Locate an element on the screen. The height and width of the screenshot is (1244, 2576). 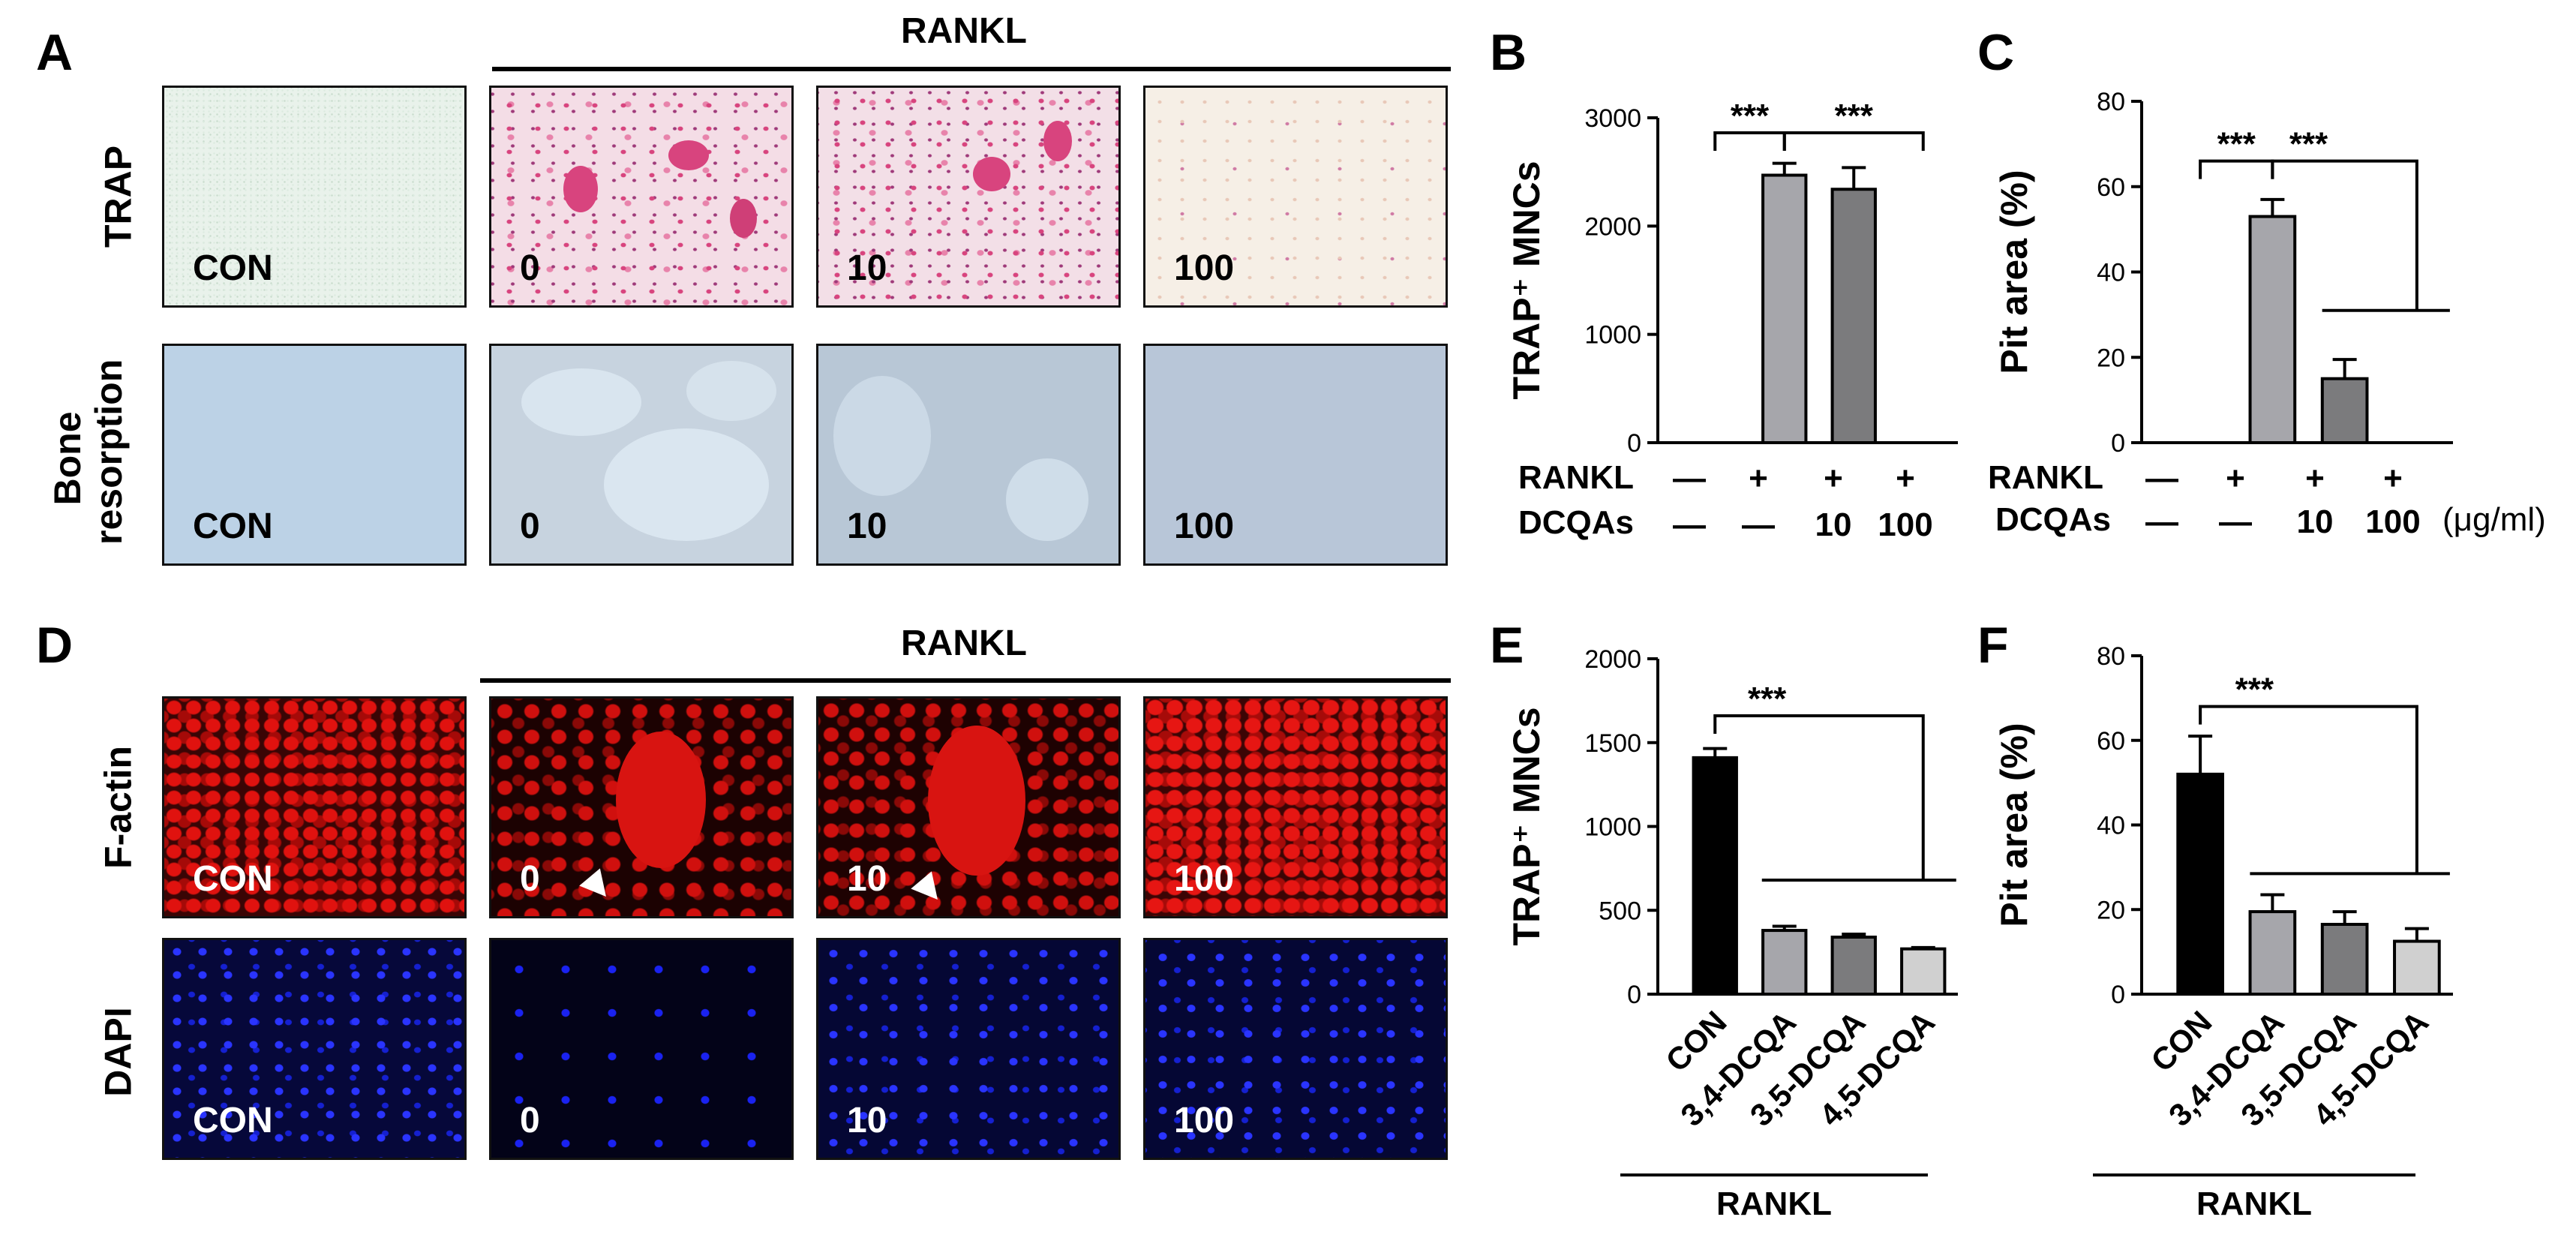
panel-a-row-label-bone-text: Bone resorption is located at coordinates (88, 452).